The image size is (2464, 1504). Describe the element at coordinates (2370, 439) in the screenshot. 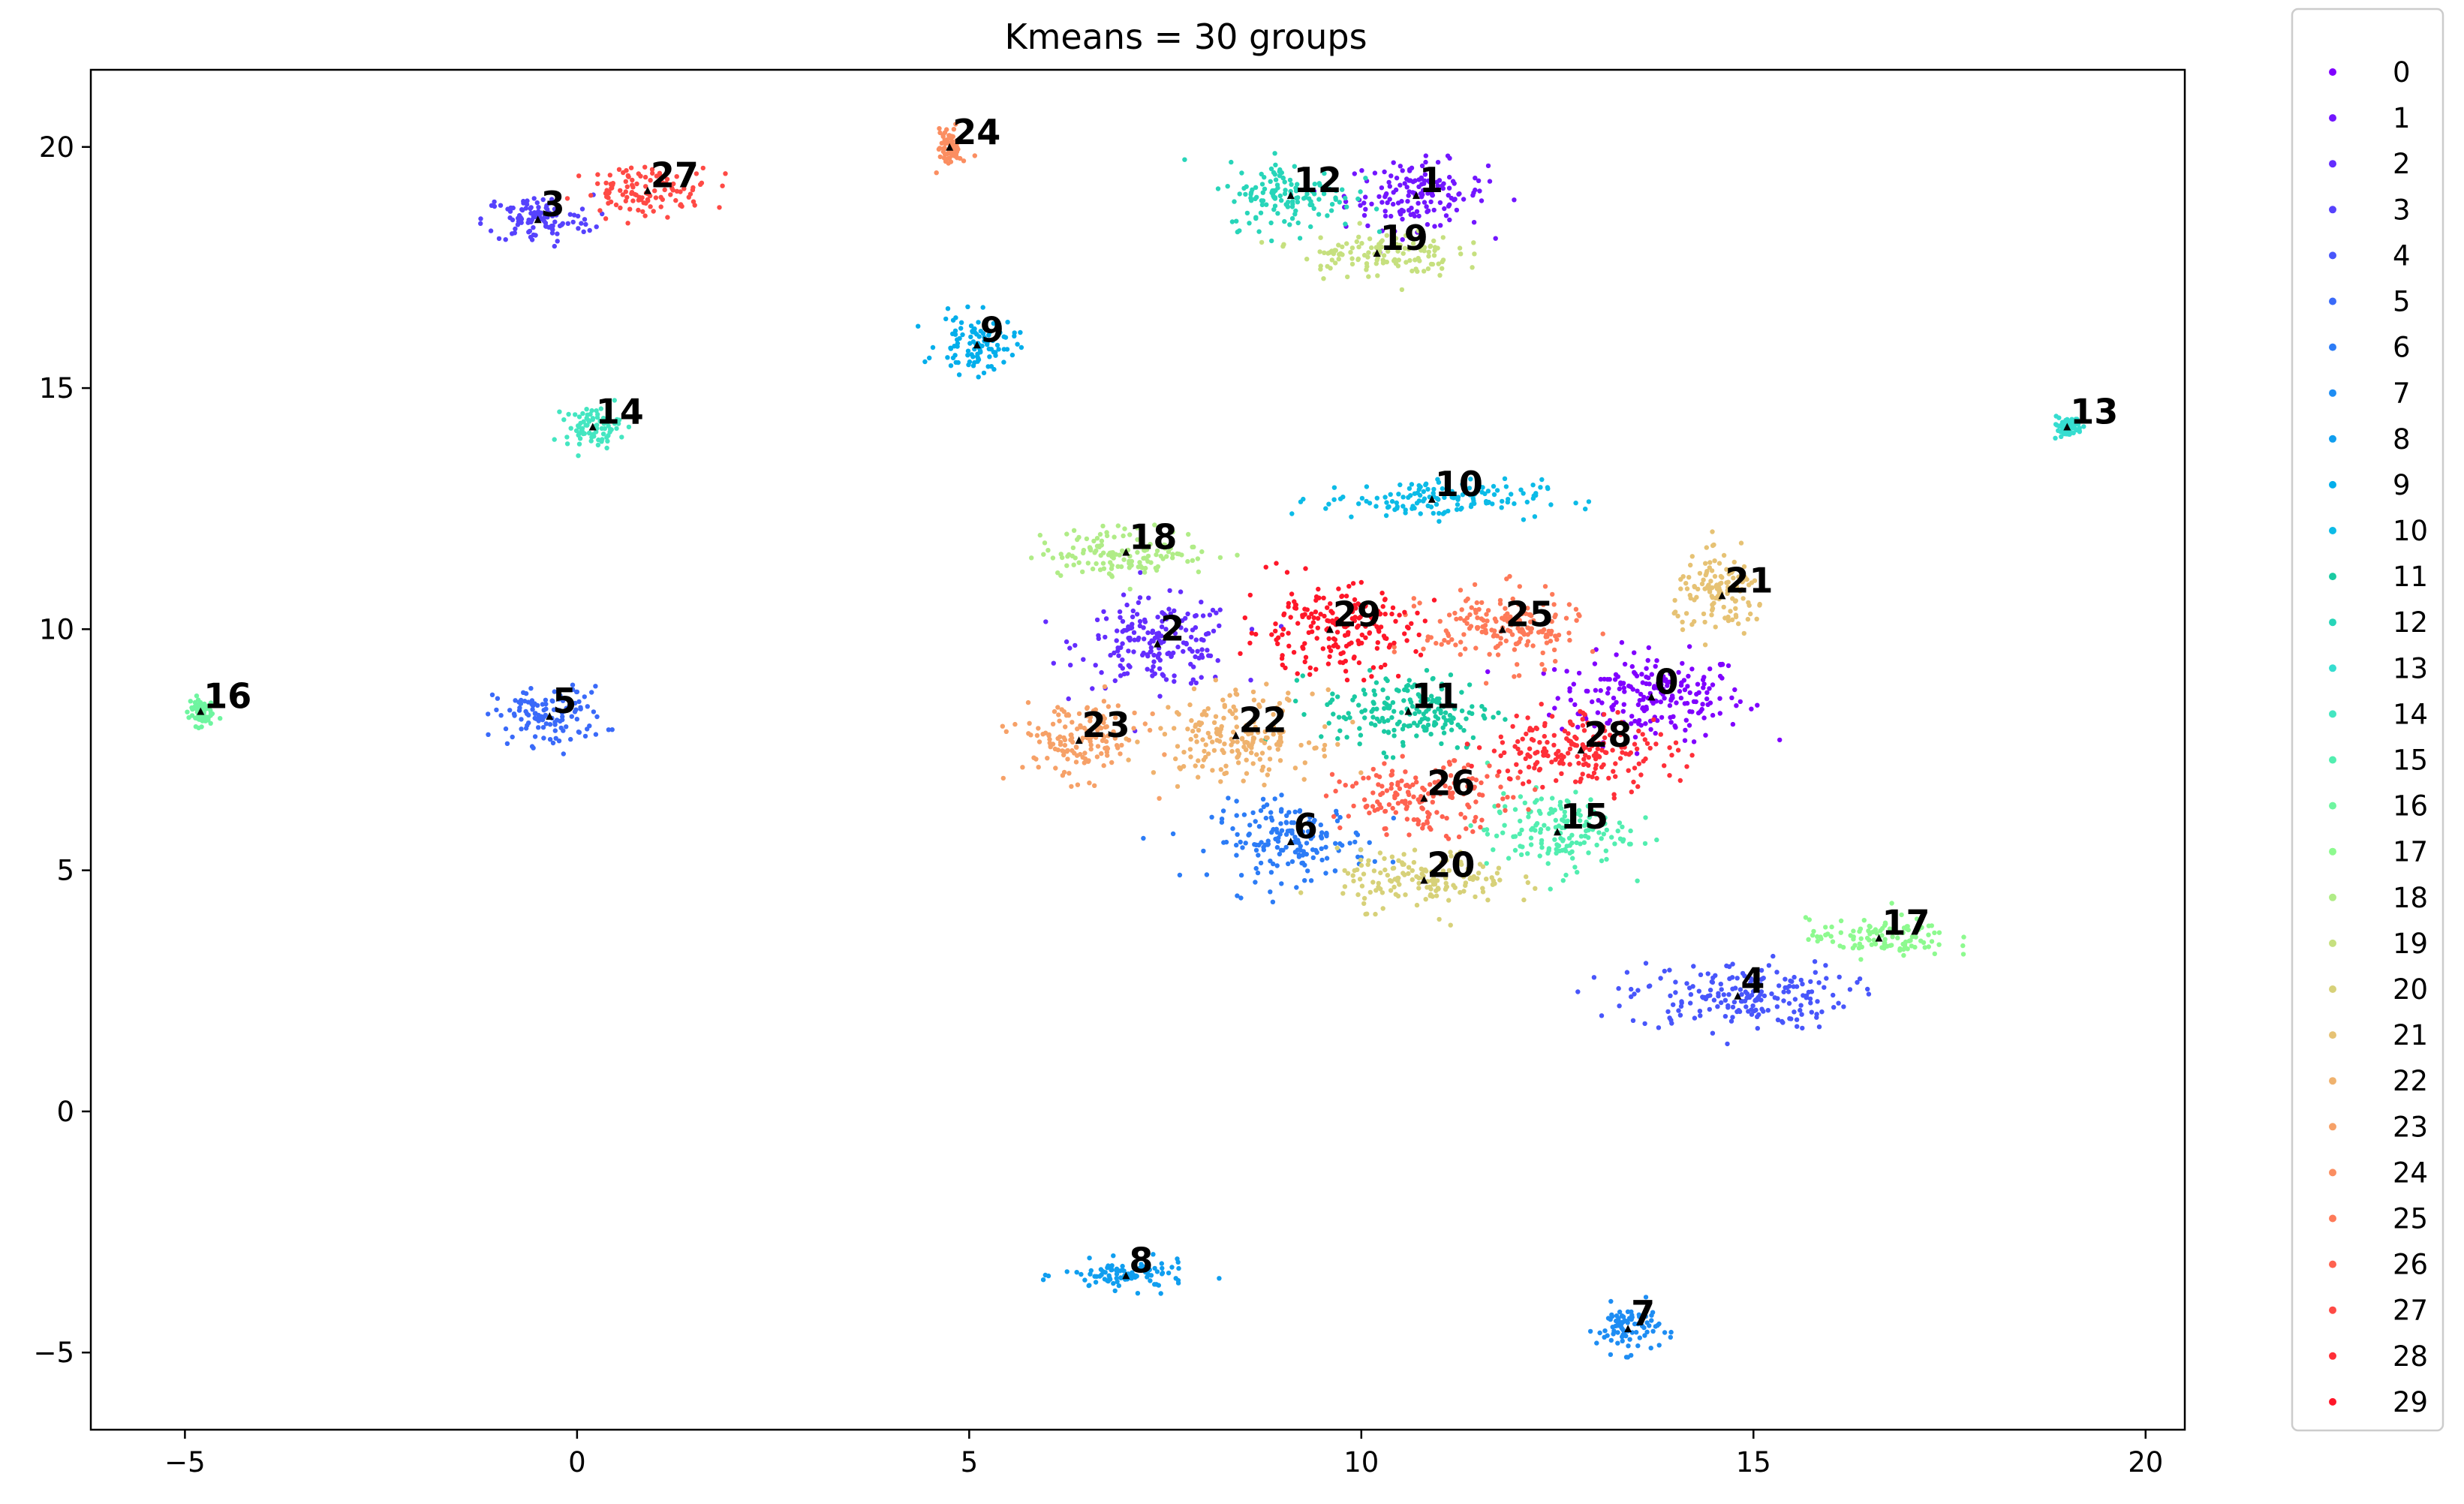

I see `legend-item-8: 8` at that location.